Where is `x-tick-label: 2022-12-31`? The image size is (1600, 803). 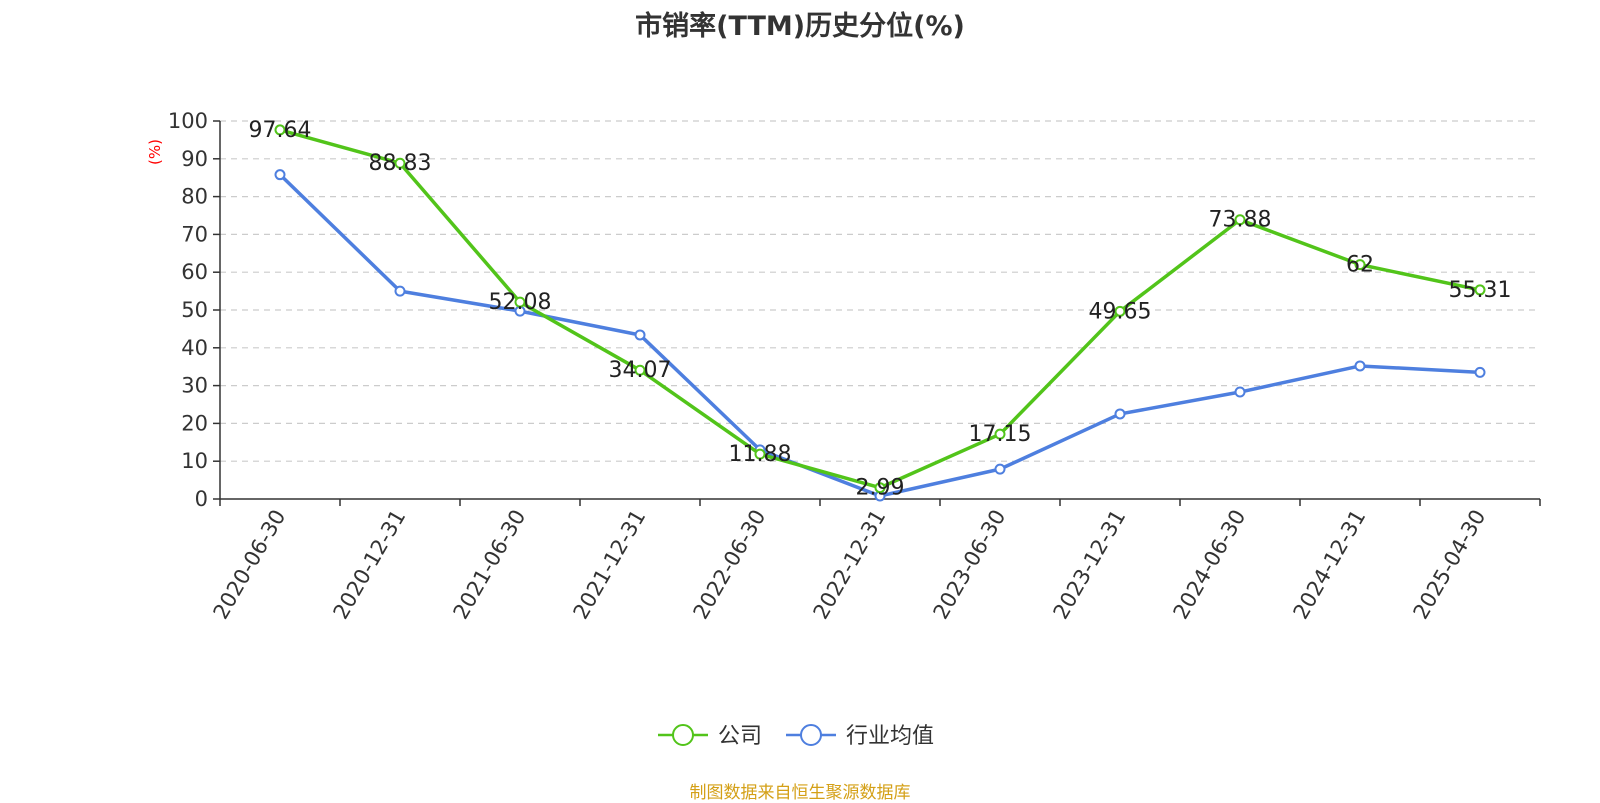 x-tick-label: 2022-12-31 is located at coordinates (850, 565).